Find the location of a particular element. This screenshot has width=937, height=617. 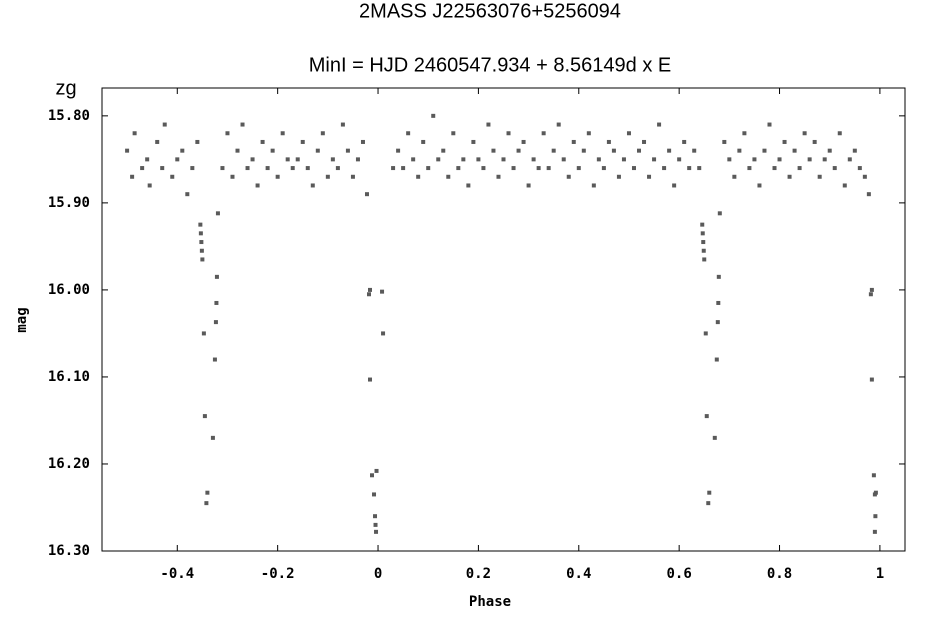

y-tick-label: 16.30 is located at coordinates (69, 551).